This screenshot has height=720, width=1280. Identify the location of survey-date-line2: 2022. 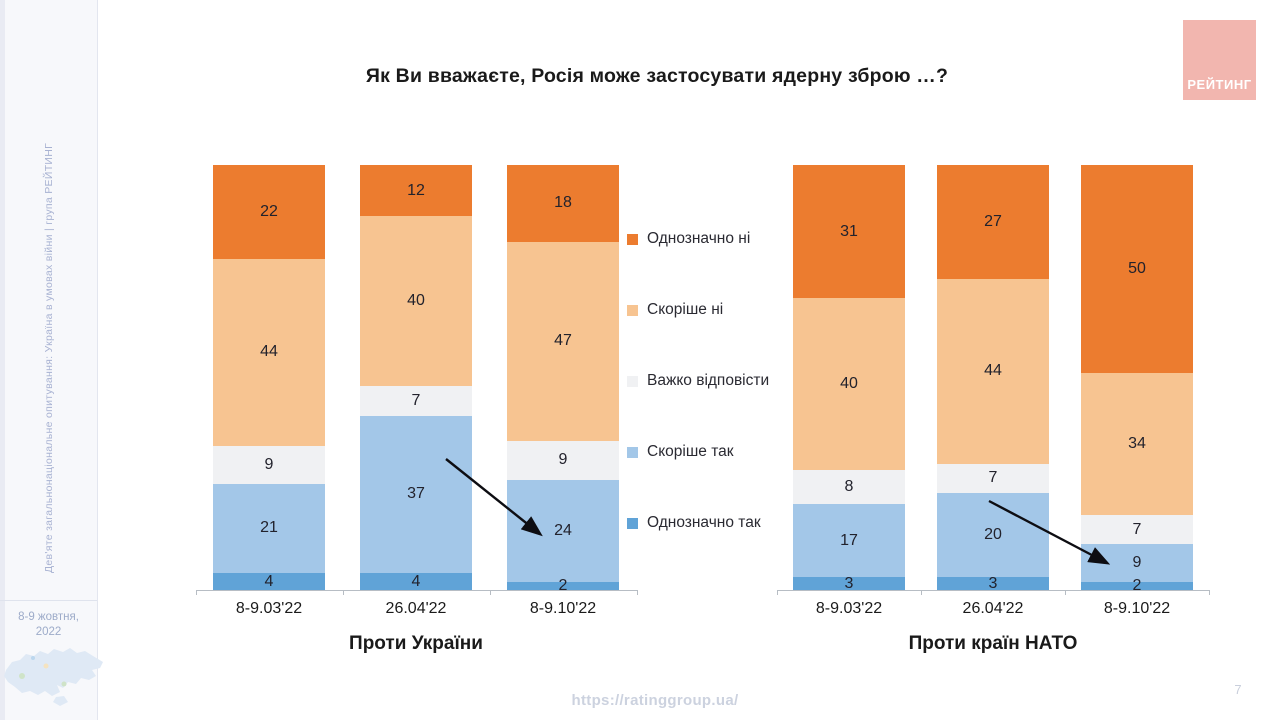
(48, 632).